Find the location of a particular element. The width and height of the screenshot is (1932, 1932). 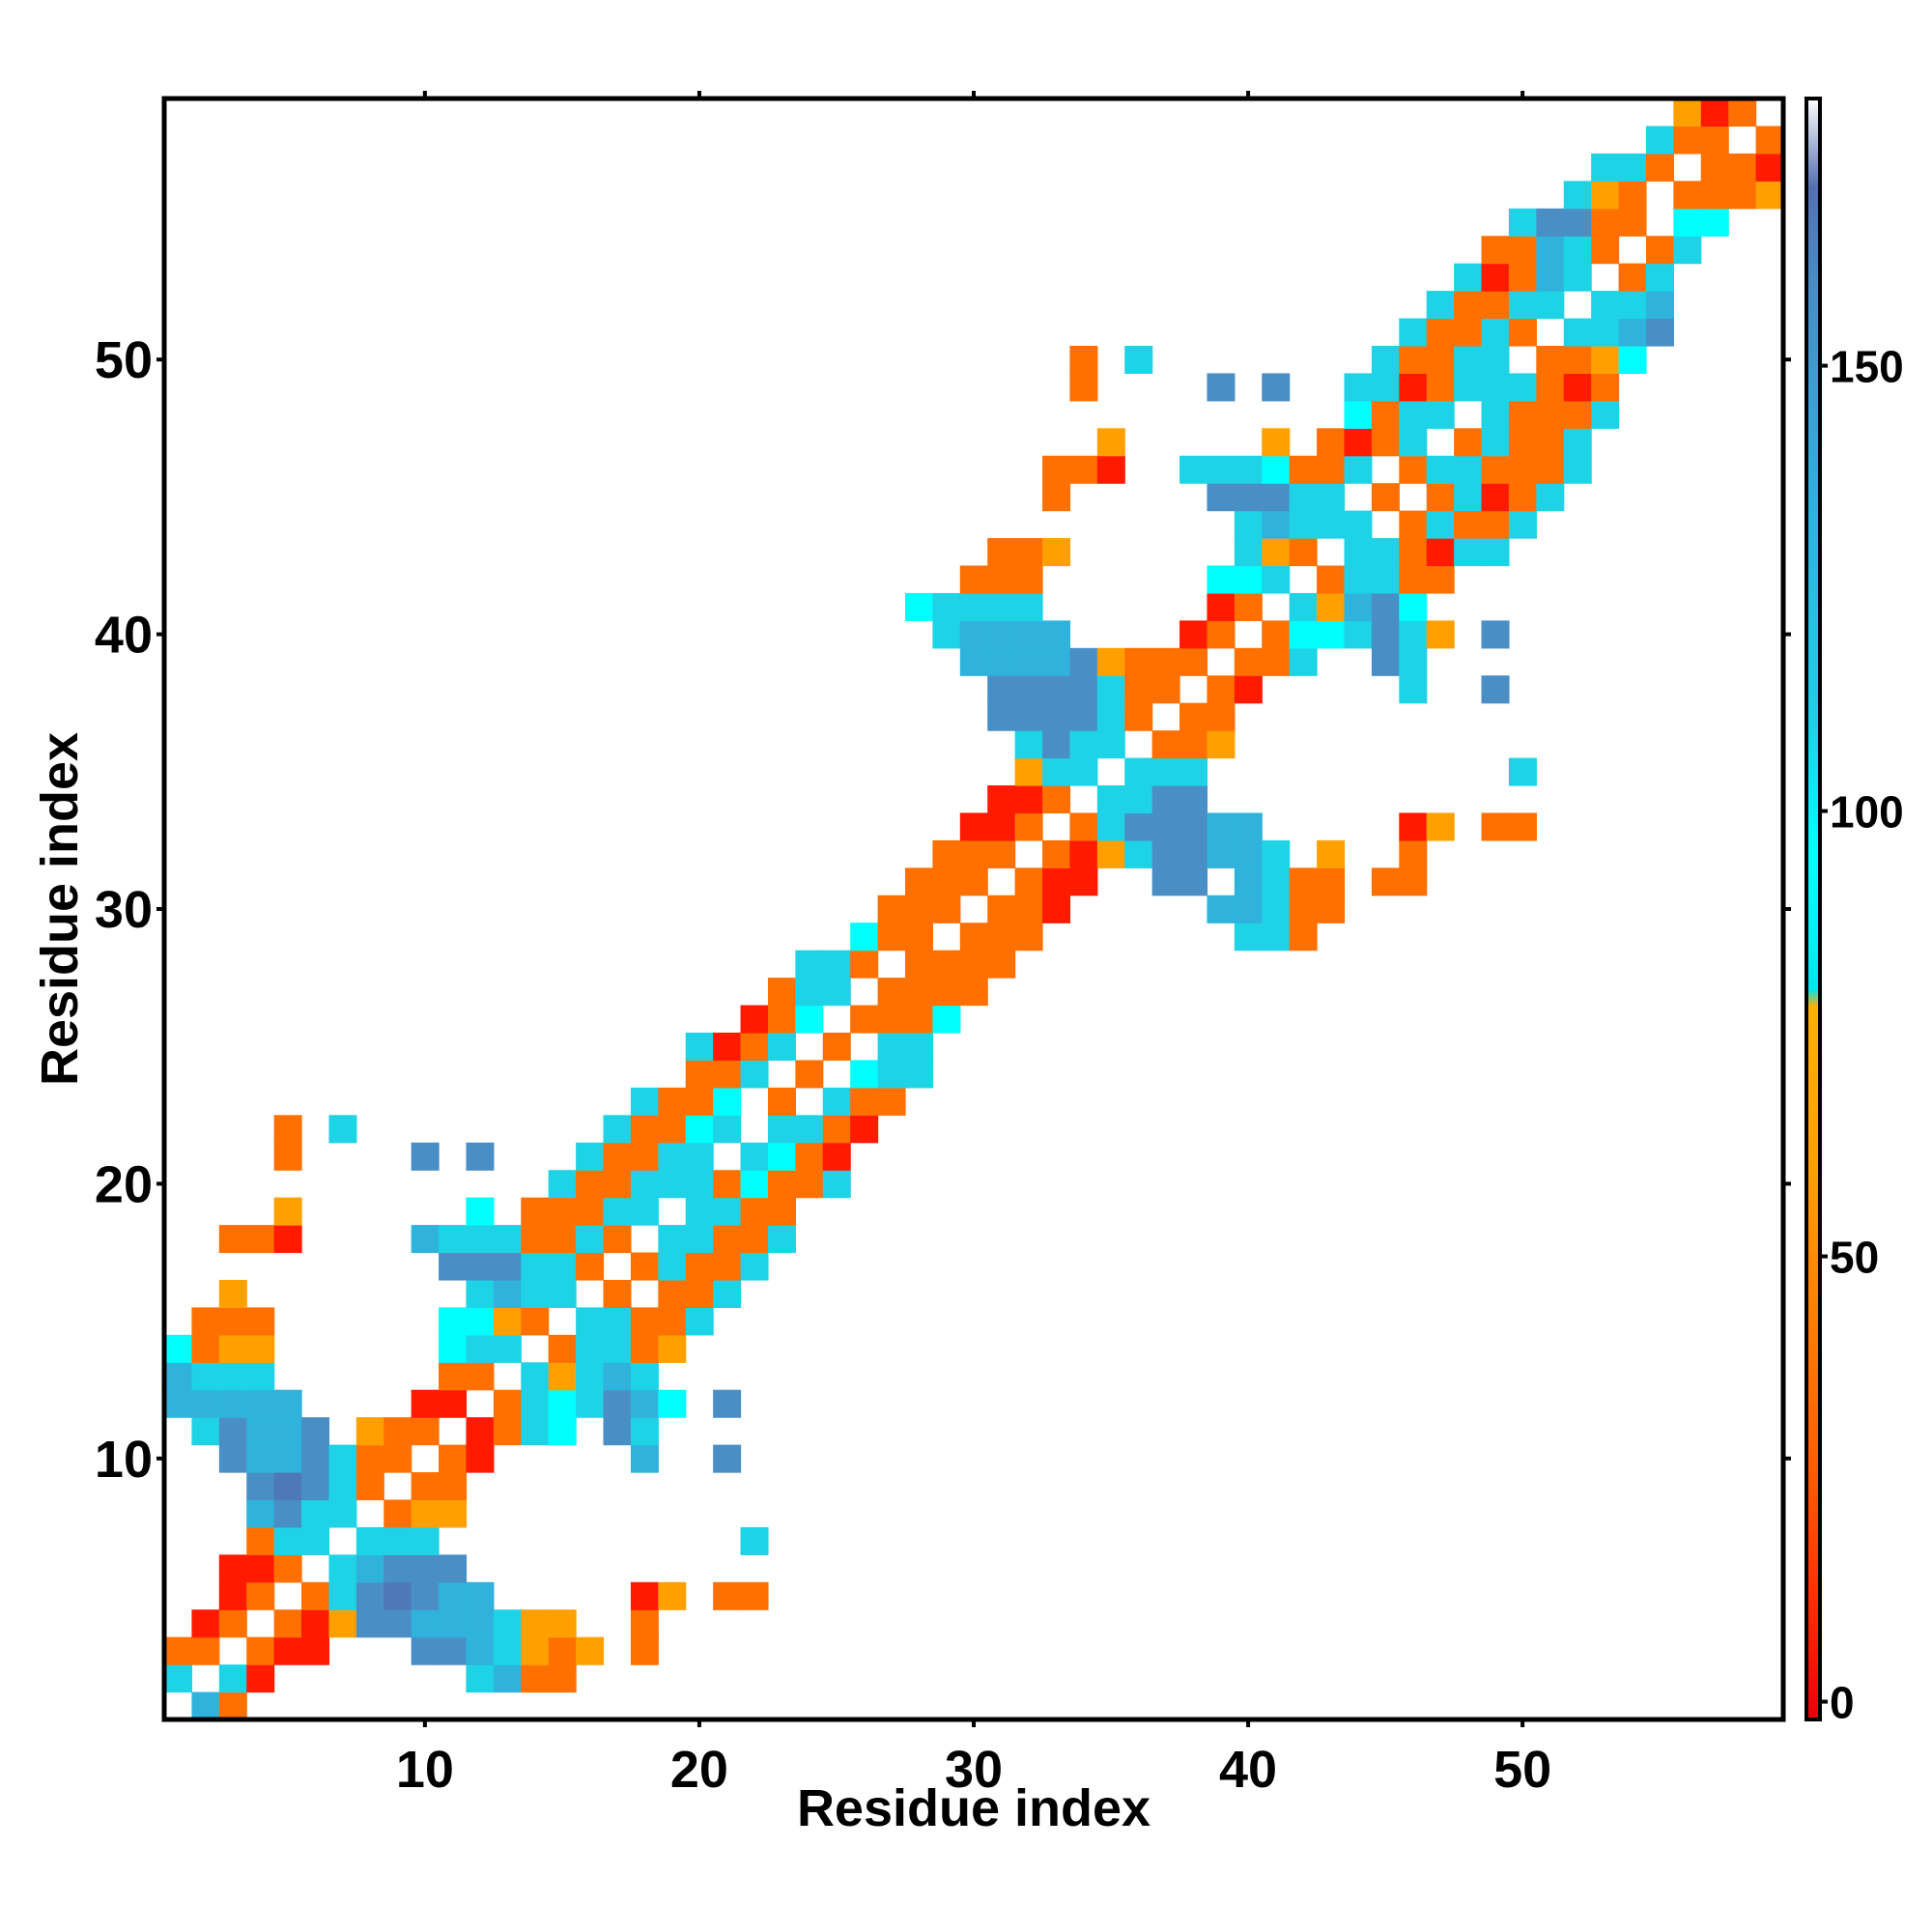

colorbar-tick-label: 0 is located at coordinates (1842, 1703).